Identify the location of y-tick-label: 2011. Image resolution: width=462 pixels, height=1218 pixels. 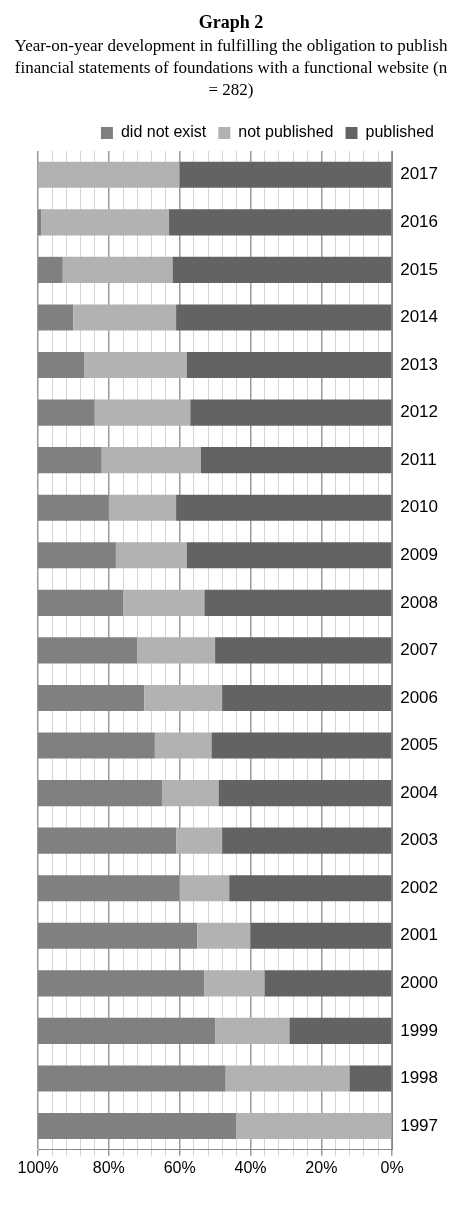
(418, 459).